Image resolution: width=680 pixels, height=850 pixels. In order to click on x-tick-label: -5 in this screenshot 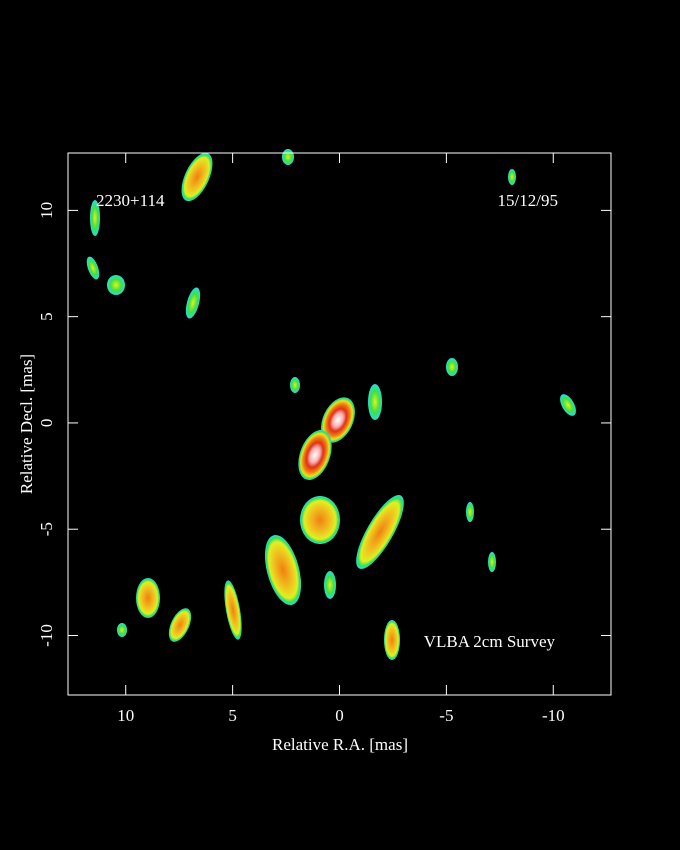, I will do `click(446, 715)`.